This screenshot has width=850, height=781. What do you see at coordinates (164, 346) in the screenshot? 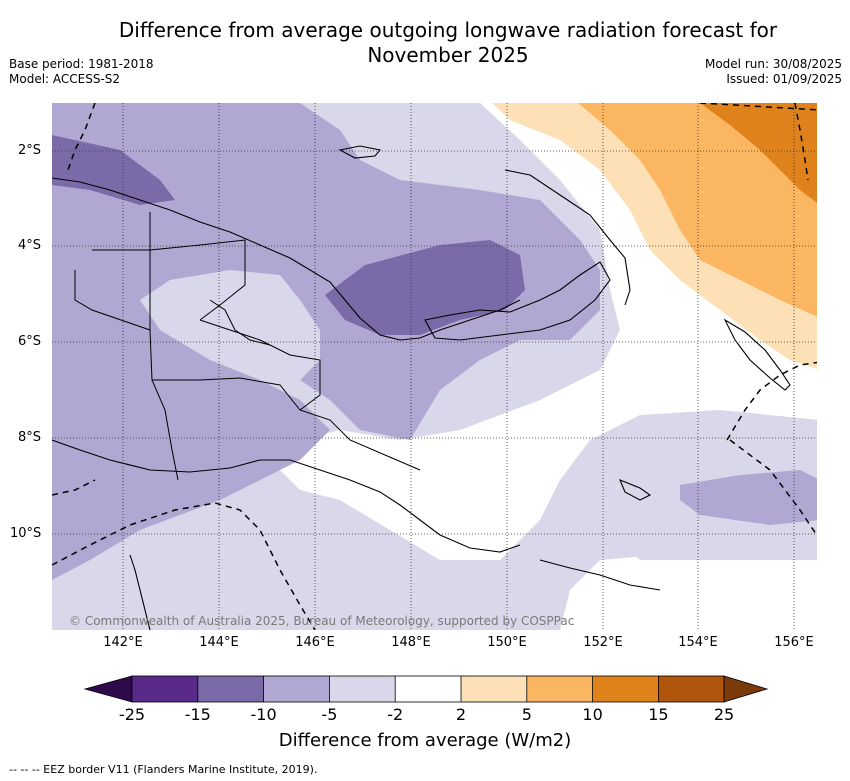
I see `png-indonesia-border` at bounding box center [164, 346].